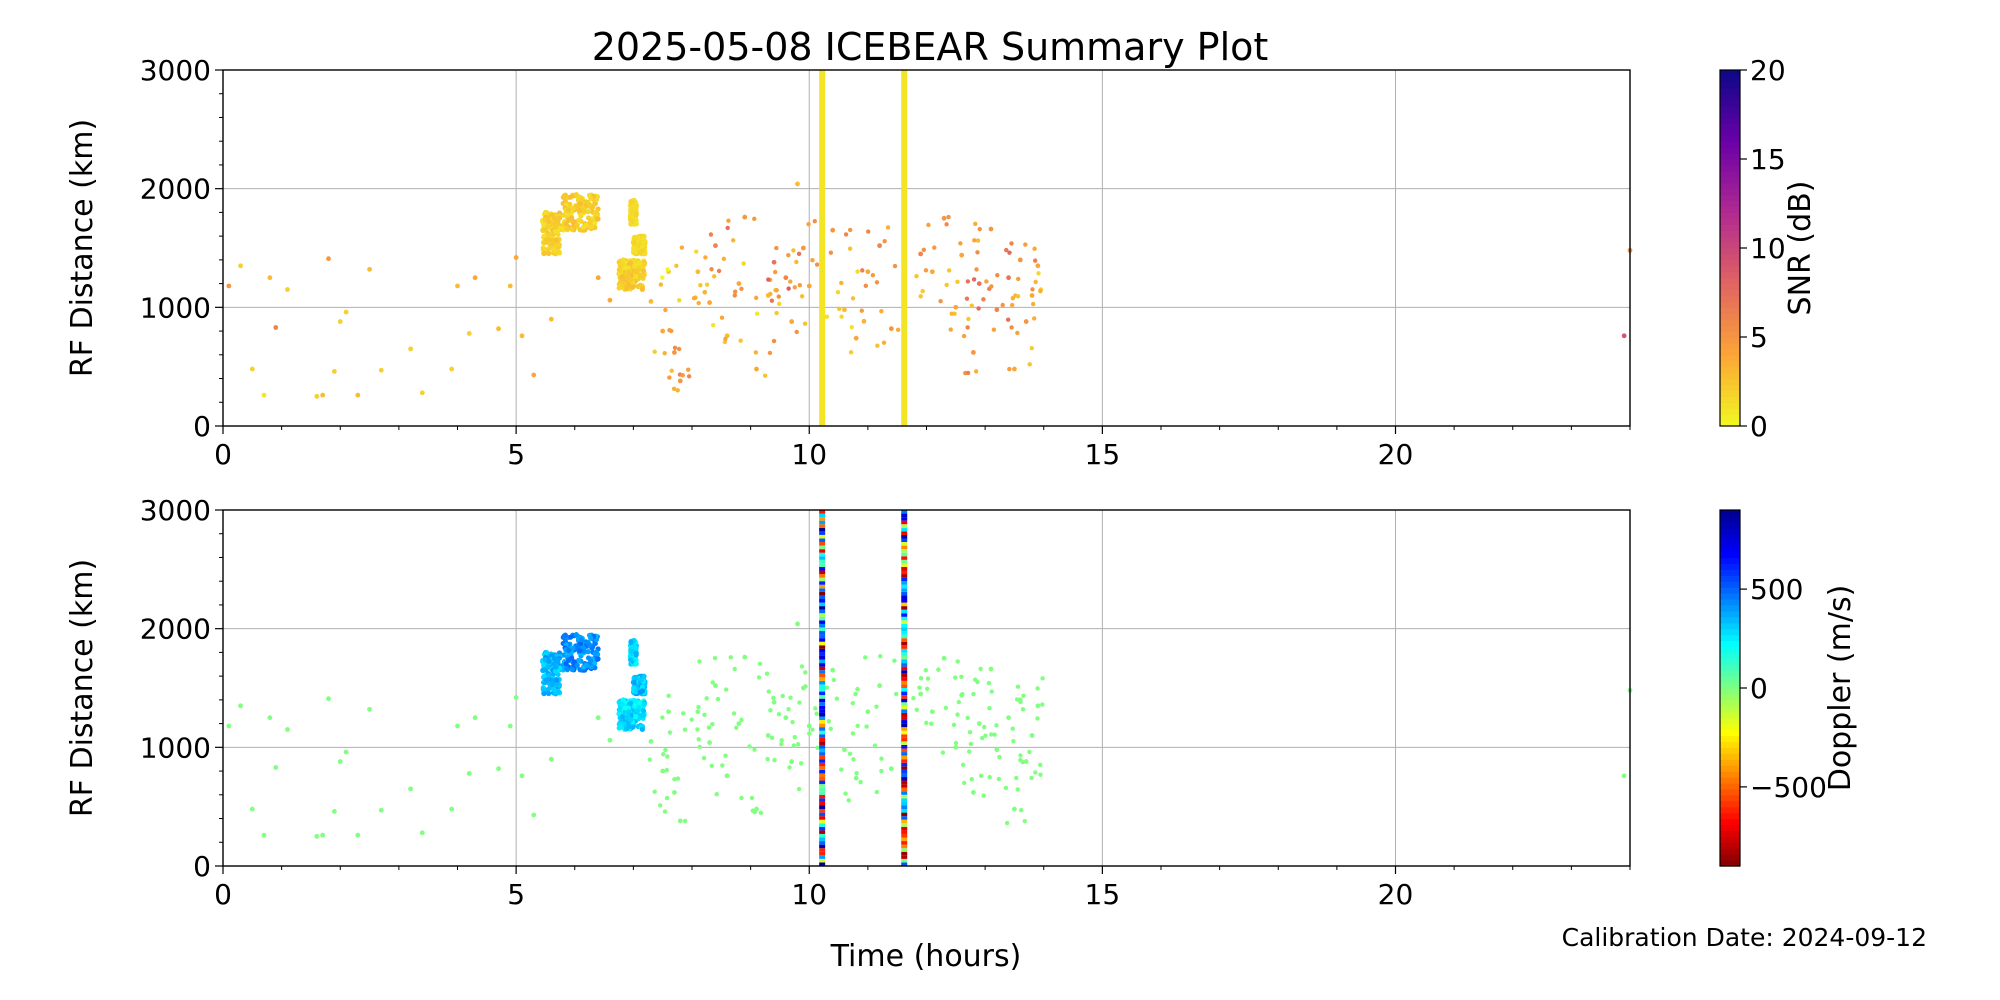 The image size is (2000, 1000). What do you see at coordinates (202, 426) in the screenshot?
I see `y-tick-label: 0` at bounding box center [202, 426].